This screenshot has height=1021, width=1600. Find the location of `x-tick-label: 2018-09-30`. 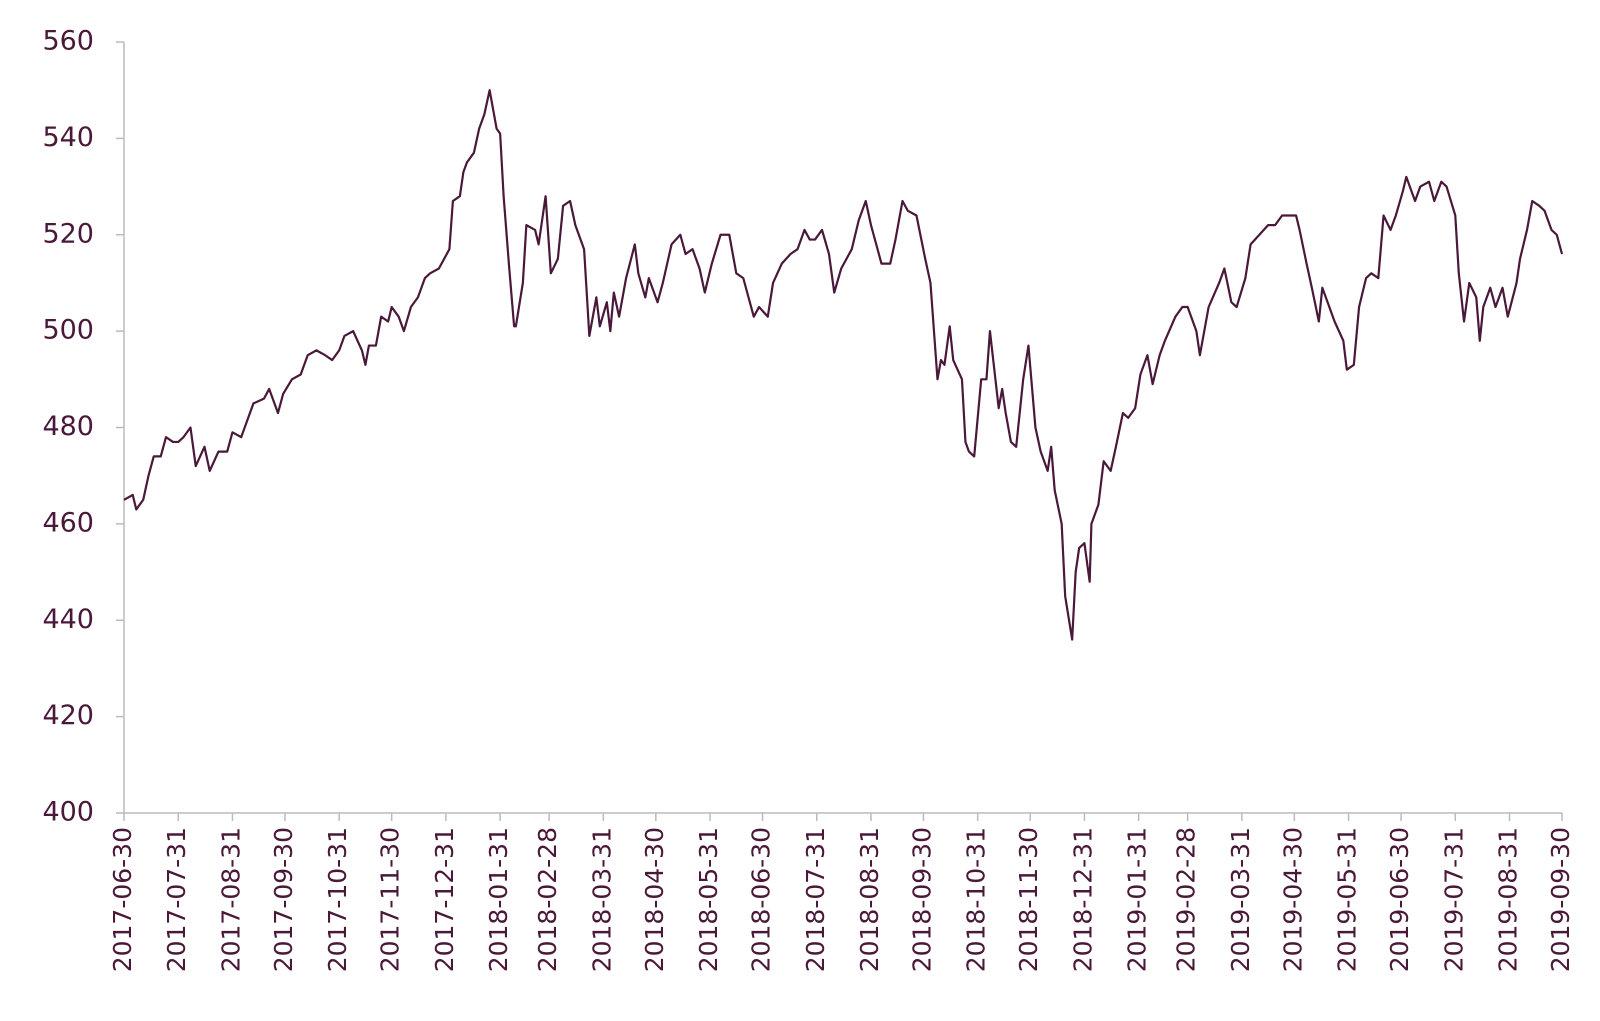

x-tick-label: 2018-09-30 is located at coordinates (921, 899).